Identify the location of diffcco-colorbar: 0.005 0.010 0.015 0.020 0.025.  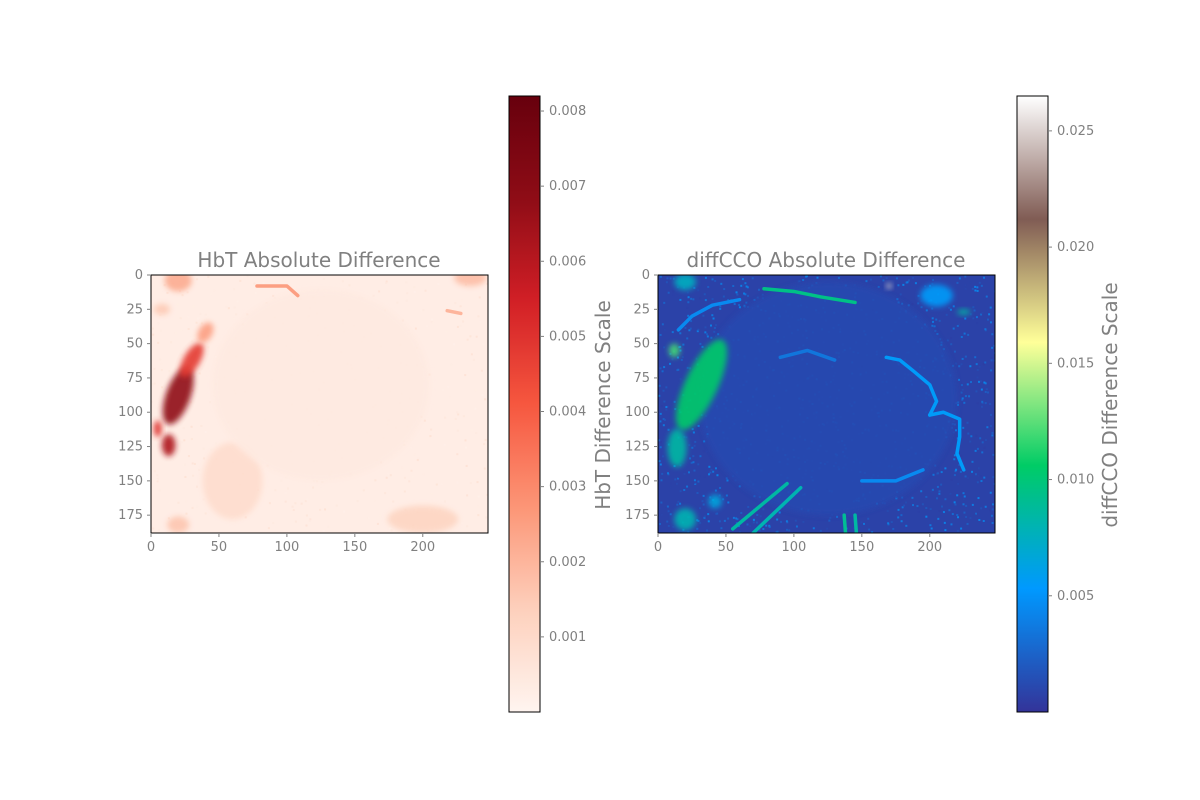
(1055, 404).